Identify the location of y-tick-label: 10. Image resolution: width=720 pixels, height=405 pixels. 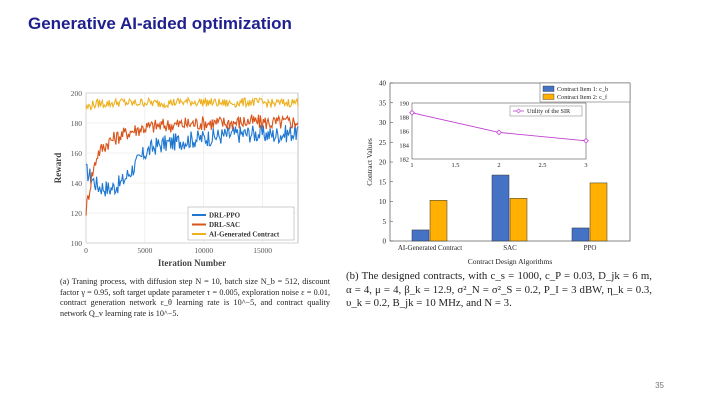
(383, 202).